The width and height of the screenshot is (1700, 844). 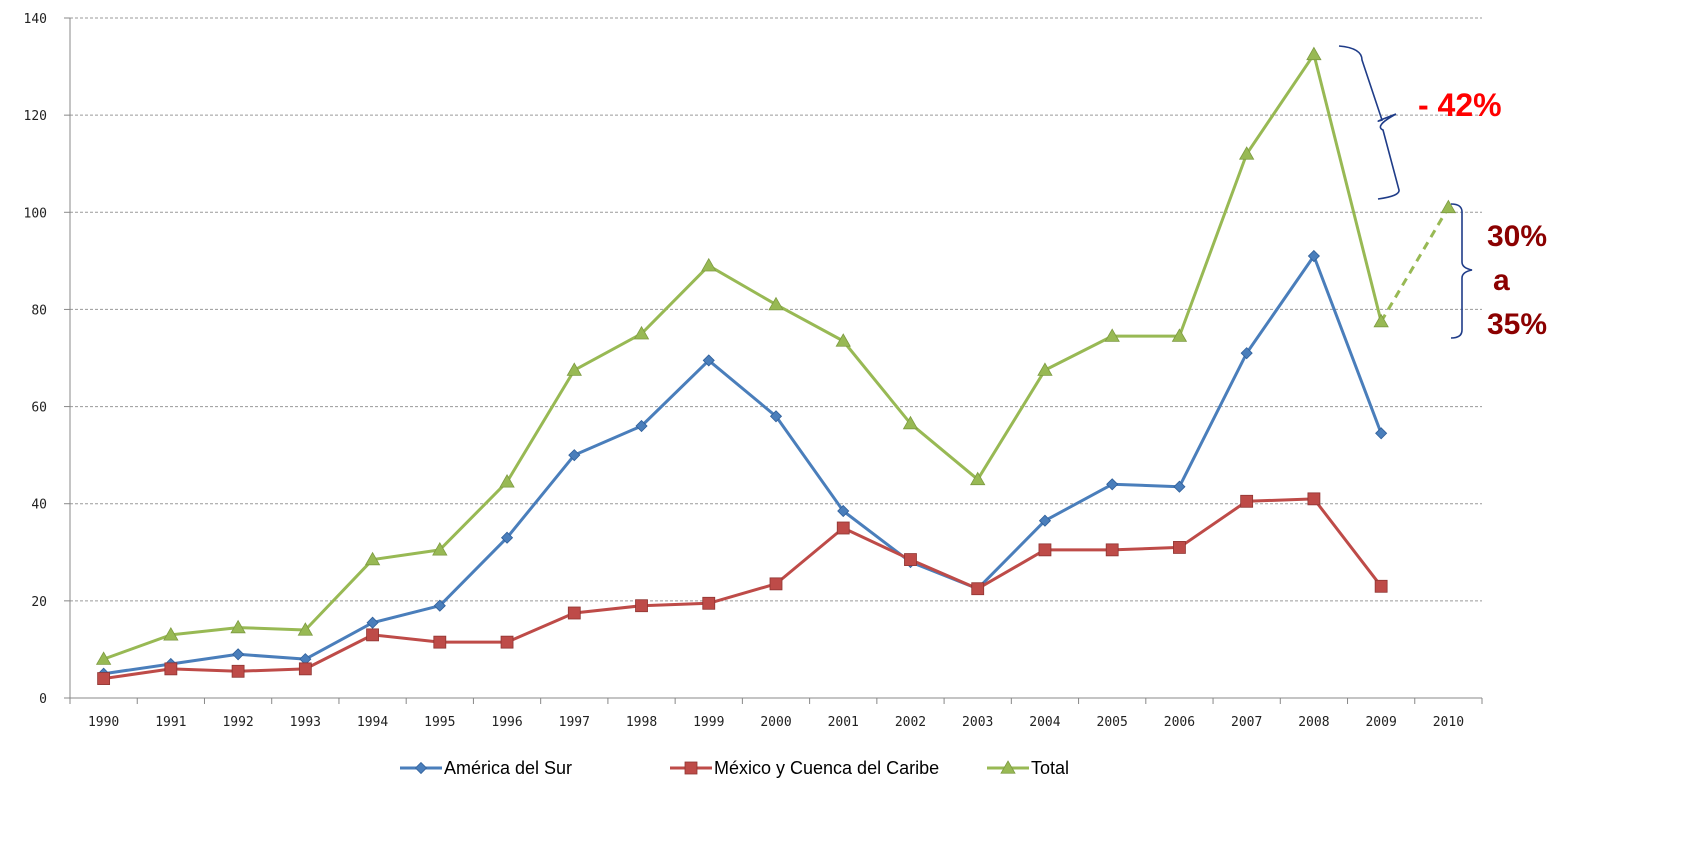 I want to click on y-axis-ticks: 0 20 40 60 80 100 120 140, so click(x=47, y=359).